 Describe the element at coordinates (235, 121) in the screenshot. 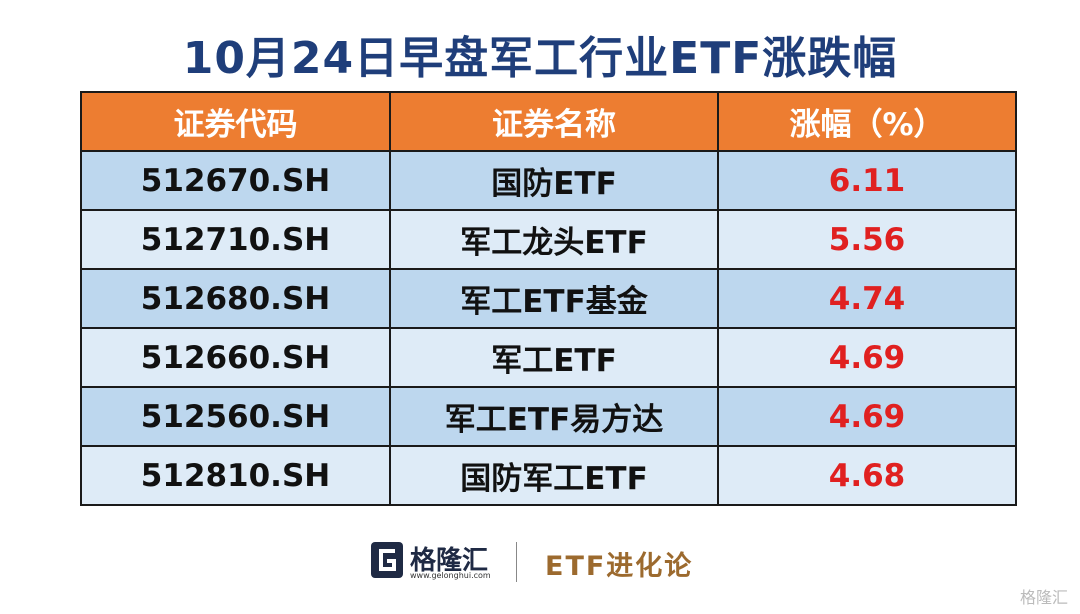

I see `header-cell: 证券代码` at that location.